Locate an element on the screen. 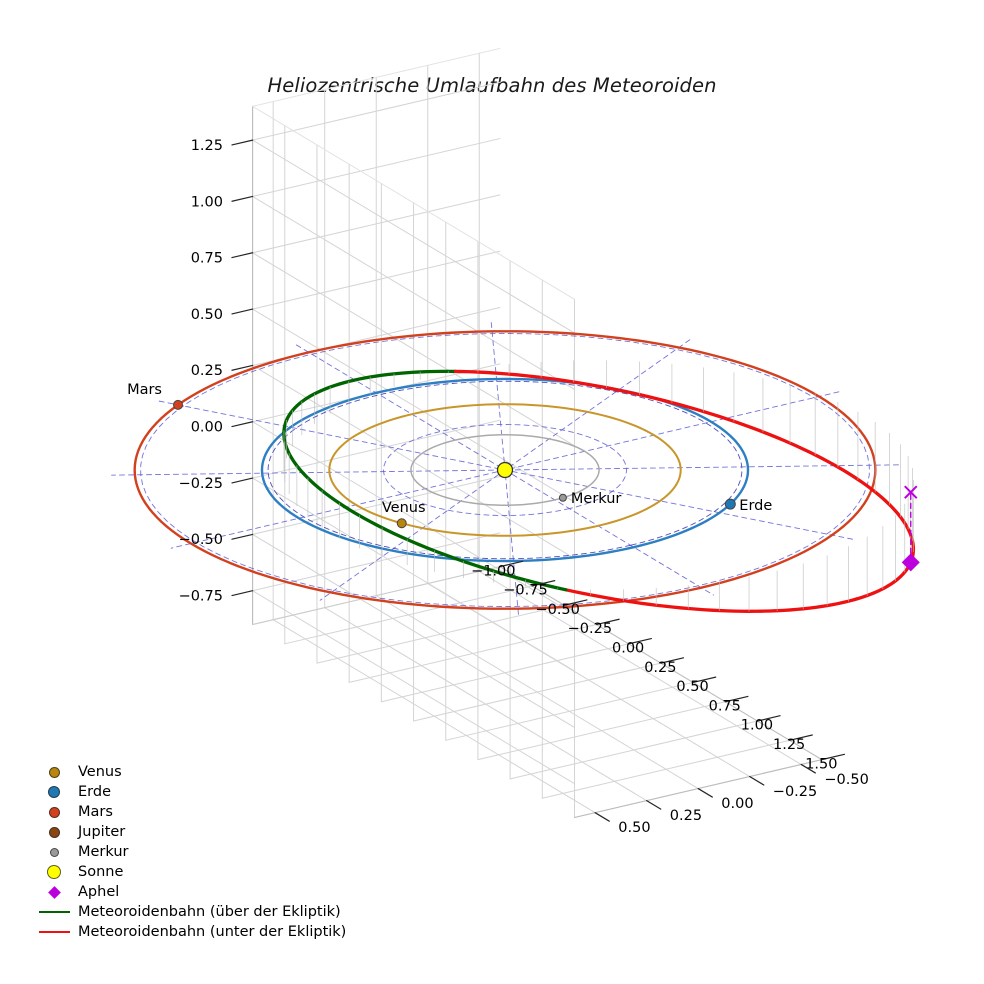 The height and width of the screenshot is (984, 984). aphel-marker is located at coordinates (910, 562).